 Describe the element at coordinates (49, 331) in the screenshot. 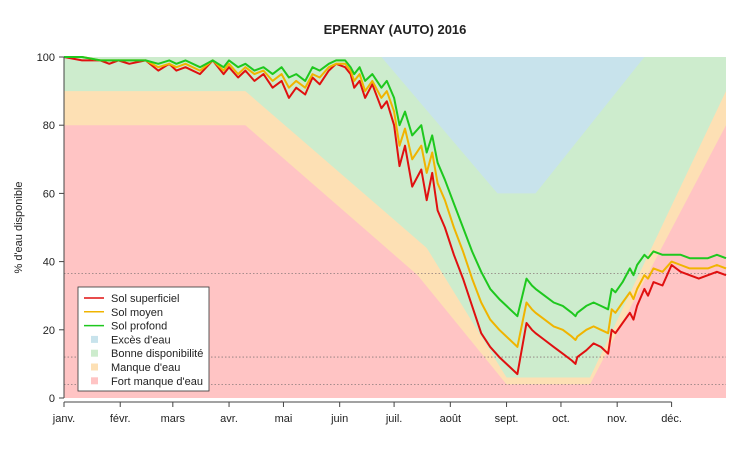

I see `y-tick-label-1: 20` at that location.